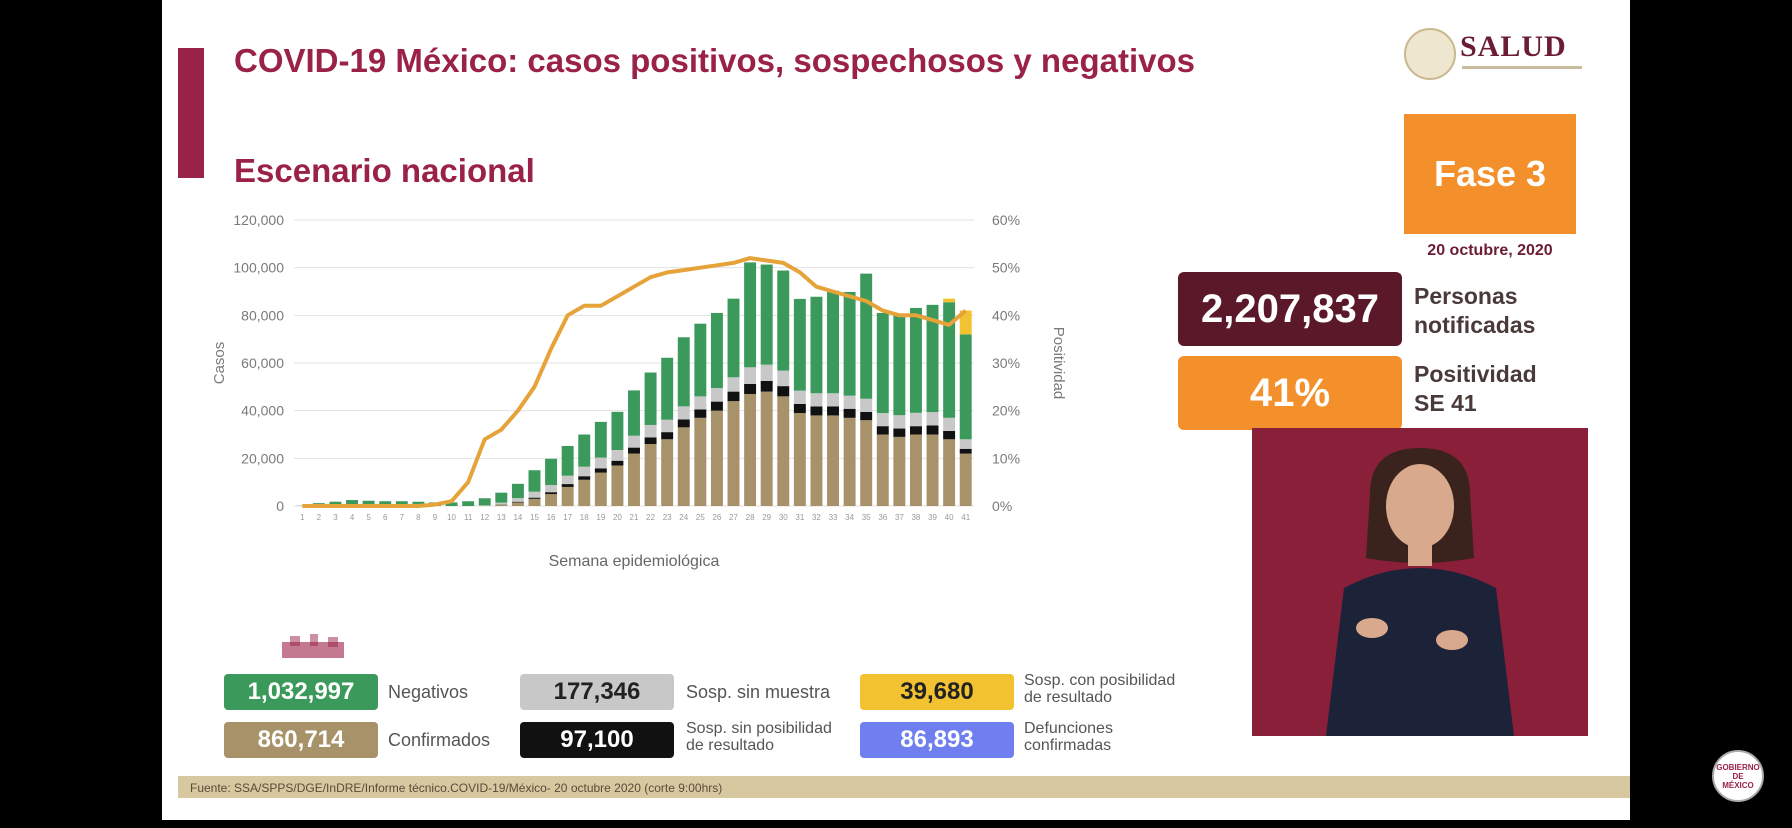 This screenshot has width=1792, height=828. Describe the element at coordinates (904, 787) in the screenshot. I see `source-bar` at that location.